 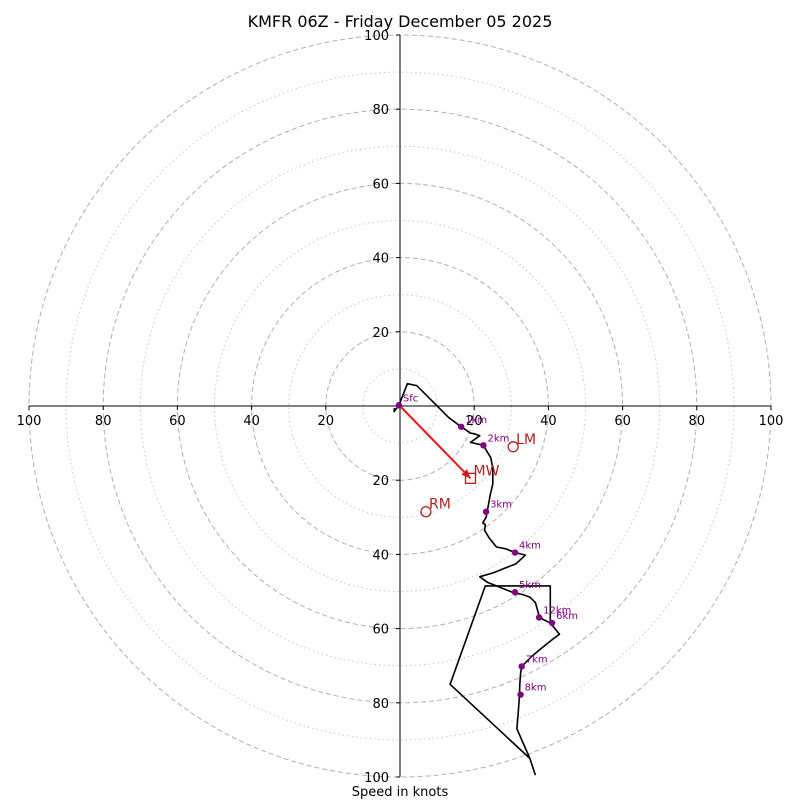 I want to click on height-label-6km: 6km, so click(x=567, y=616).